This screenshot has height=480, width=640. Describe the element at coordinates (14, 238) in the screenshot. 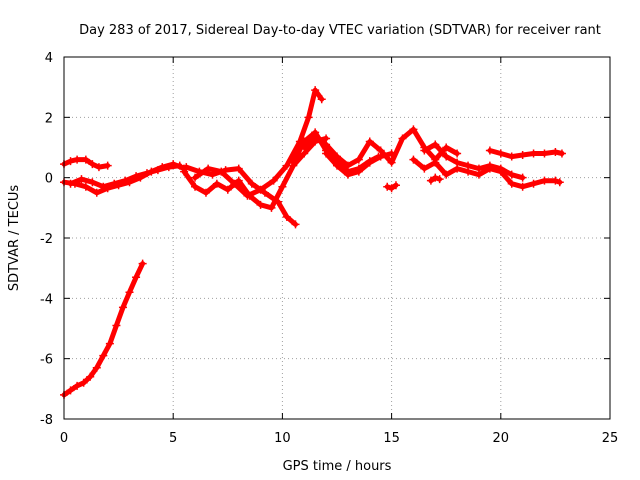

I see `y-axis-label: SDTVAR / TECUs` at that location.